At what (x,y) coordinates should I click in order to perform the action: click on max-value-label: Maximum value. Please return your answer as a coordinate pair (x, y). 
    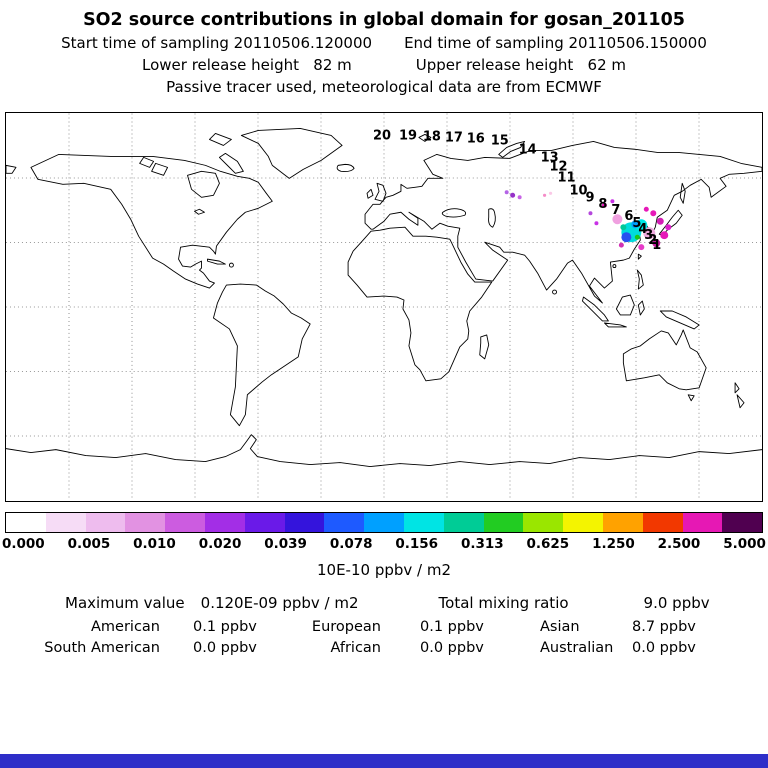
    Looking at the image, I should click on (125, 603).